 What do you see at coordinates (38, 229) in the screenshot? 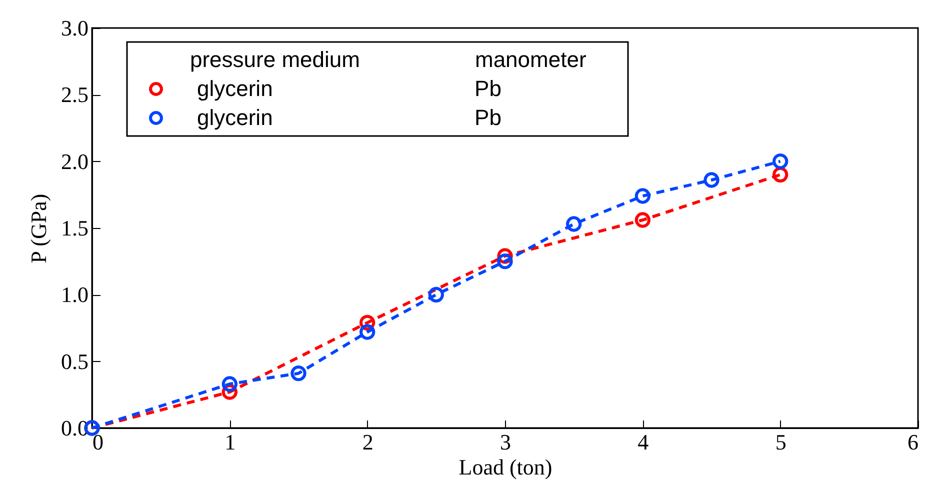
I see `y-axis-title: P (GPa)` at bounding box center [38, 229].